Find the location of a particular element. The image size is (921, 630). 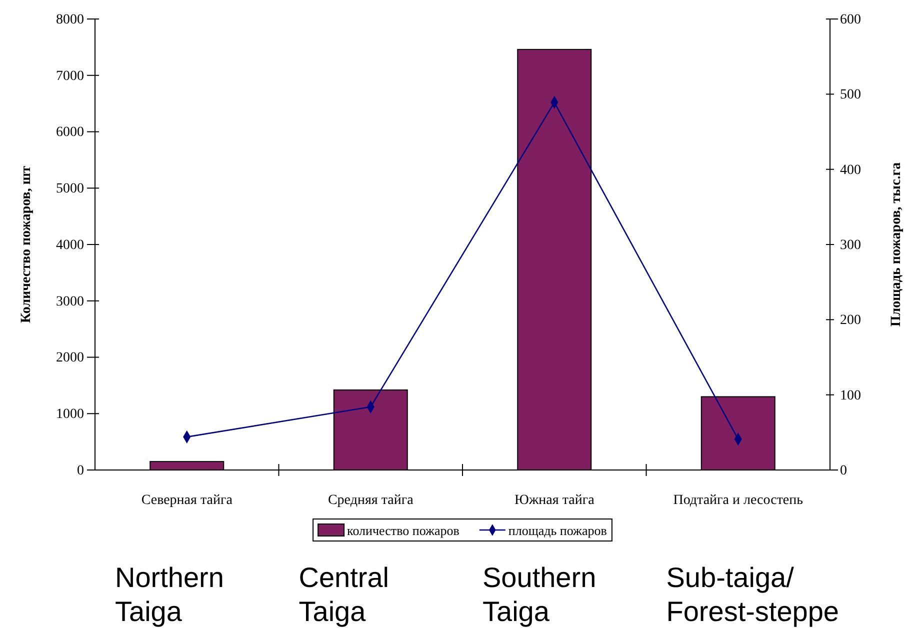

legend-label: количество пожаров is located at coordinates (403, 530).